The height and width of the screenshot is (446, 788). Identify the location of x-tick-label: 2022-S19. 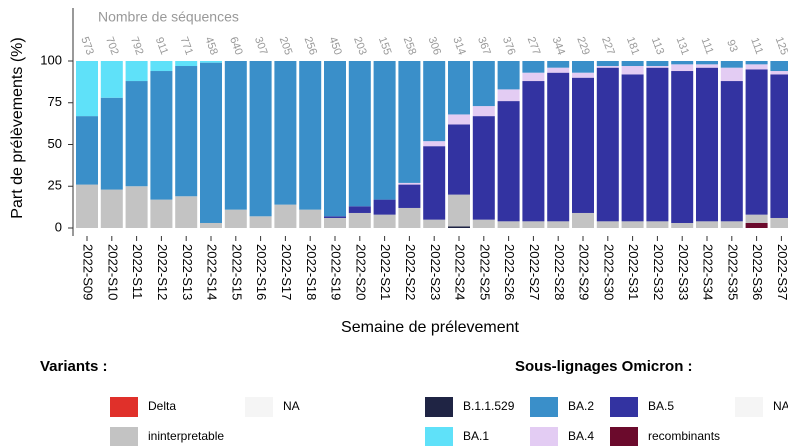
(336, 272).